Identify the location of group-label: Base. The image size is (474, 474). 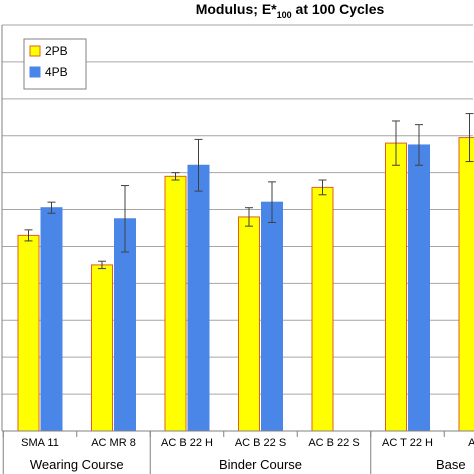
(451, 464).